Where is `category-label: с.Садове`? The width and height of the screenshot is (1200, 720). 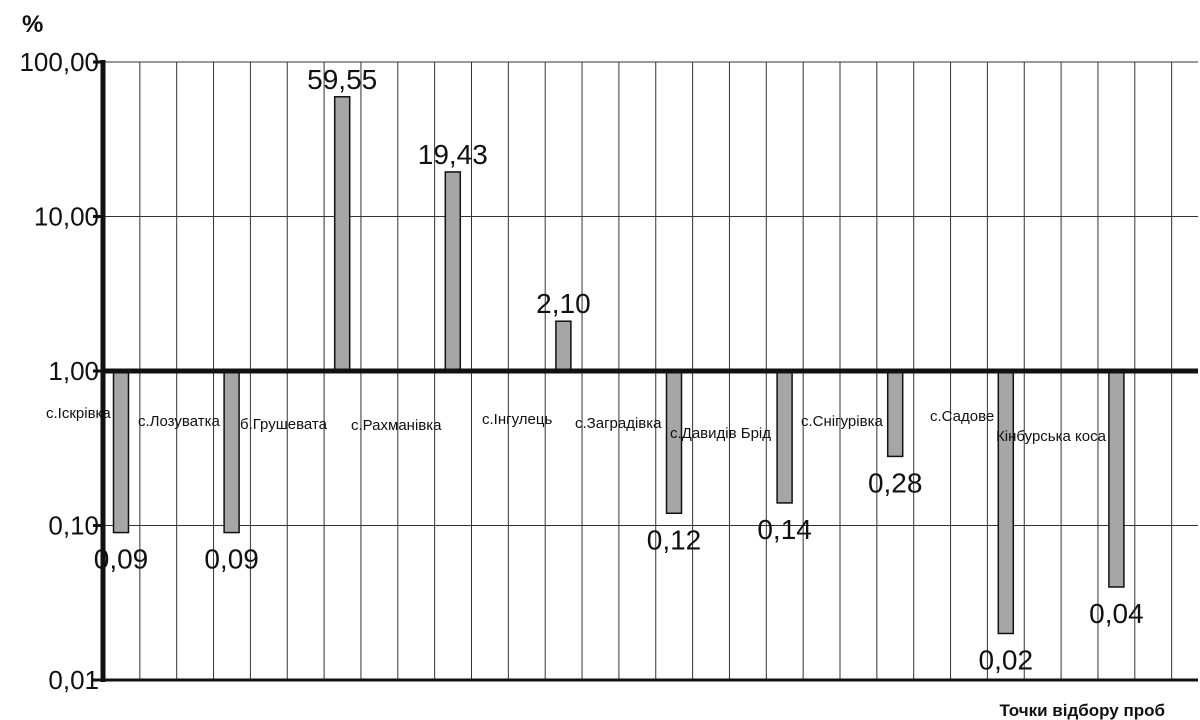 category-label: с.Садове is located at coordinates (962, 416).